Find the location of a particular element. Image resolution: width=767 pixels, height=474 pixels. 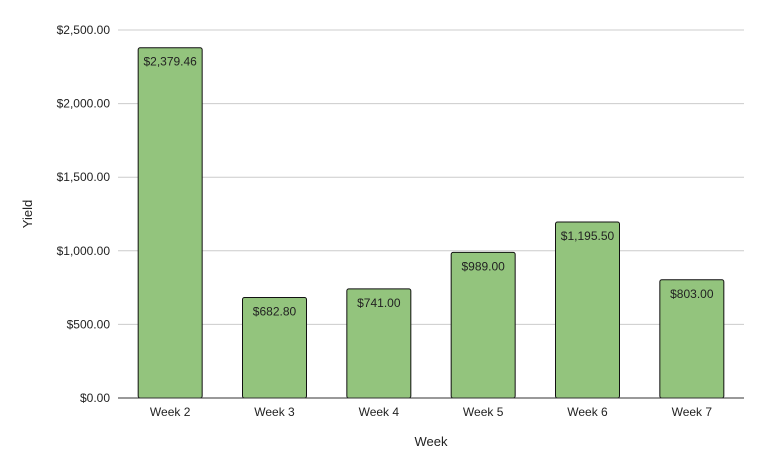

x-tick-label: Week 6 is located at coordinates (587, 412).